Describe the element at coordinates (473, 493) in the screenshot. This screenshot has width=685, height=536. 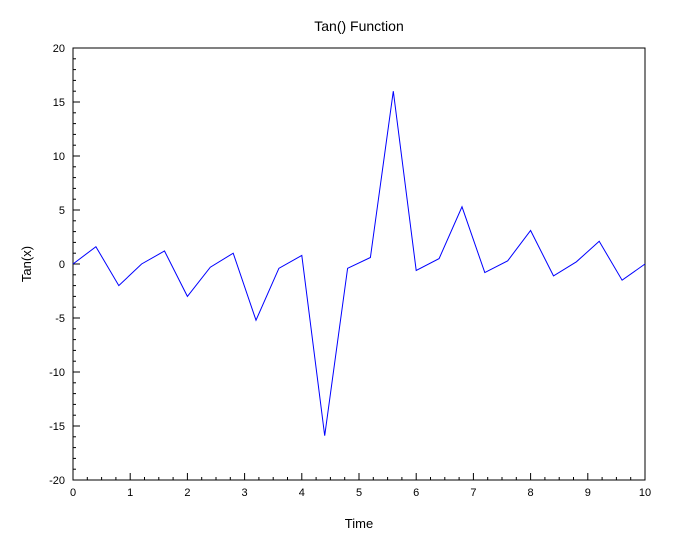
I see `x-tick-label: 7` at that location.